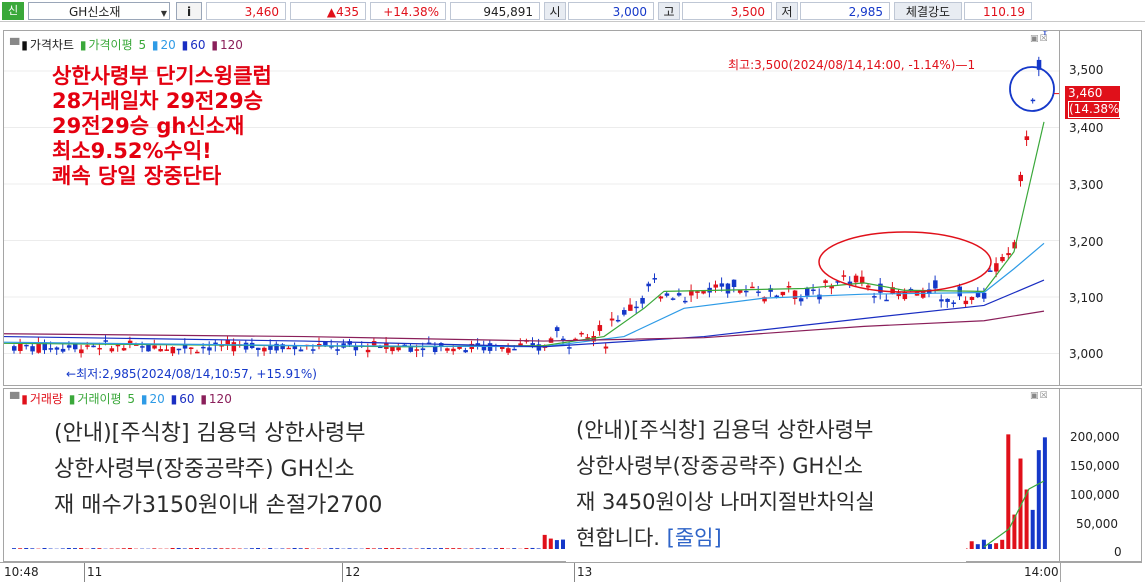 The width and height of the screenshot is (1145, 582). I want to click on price-panel-controls: ▣☒, so click(1039, 39).